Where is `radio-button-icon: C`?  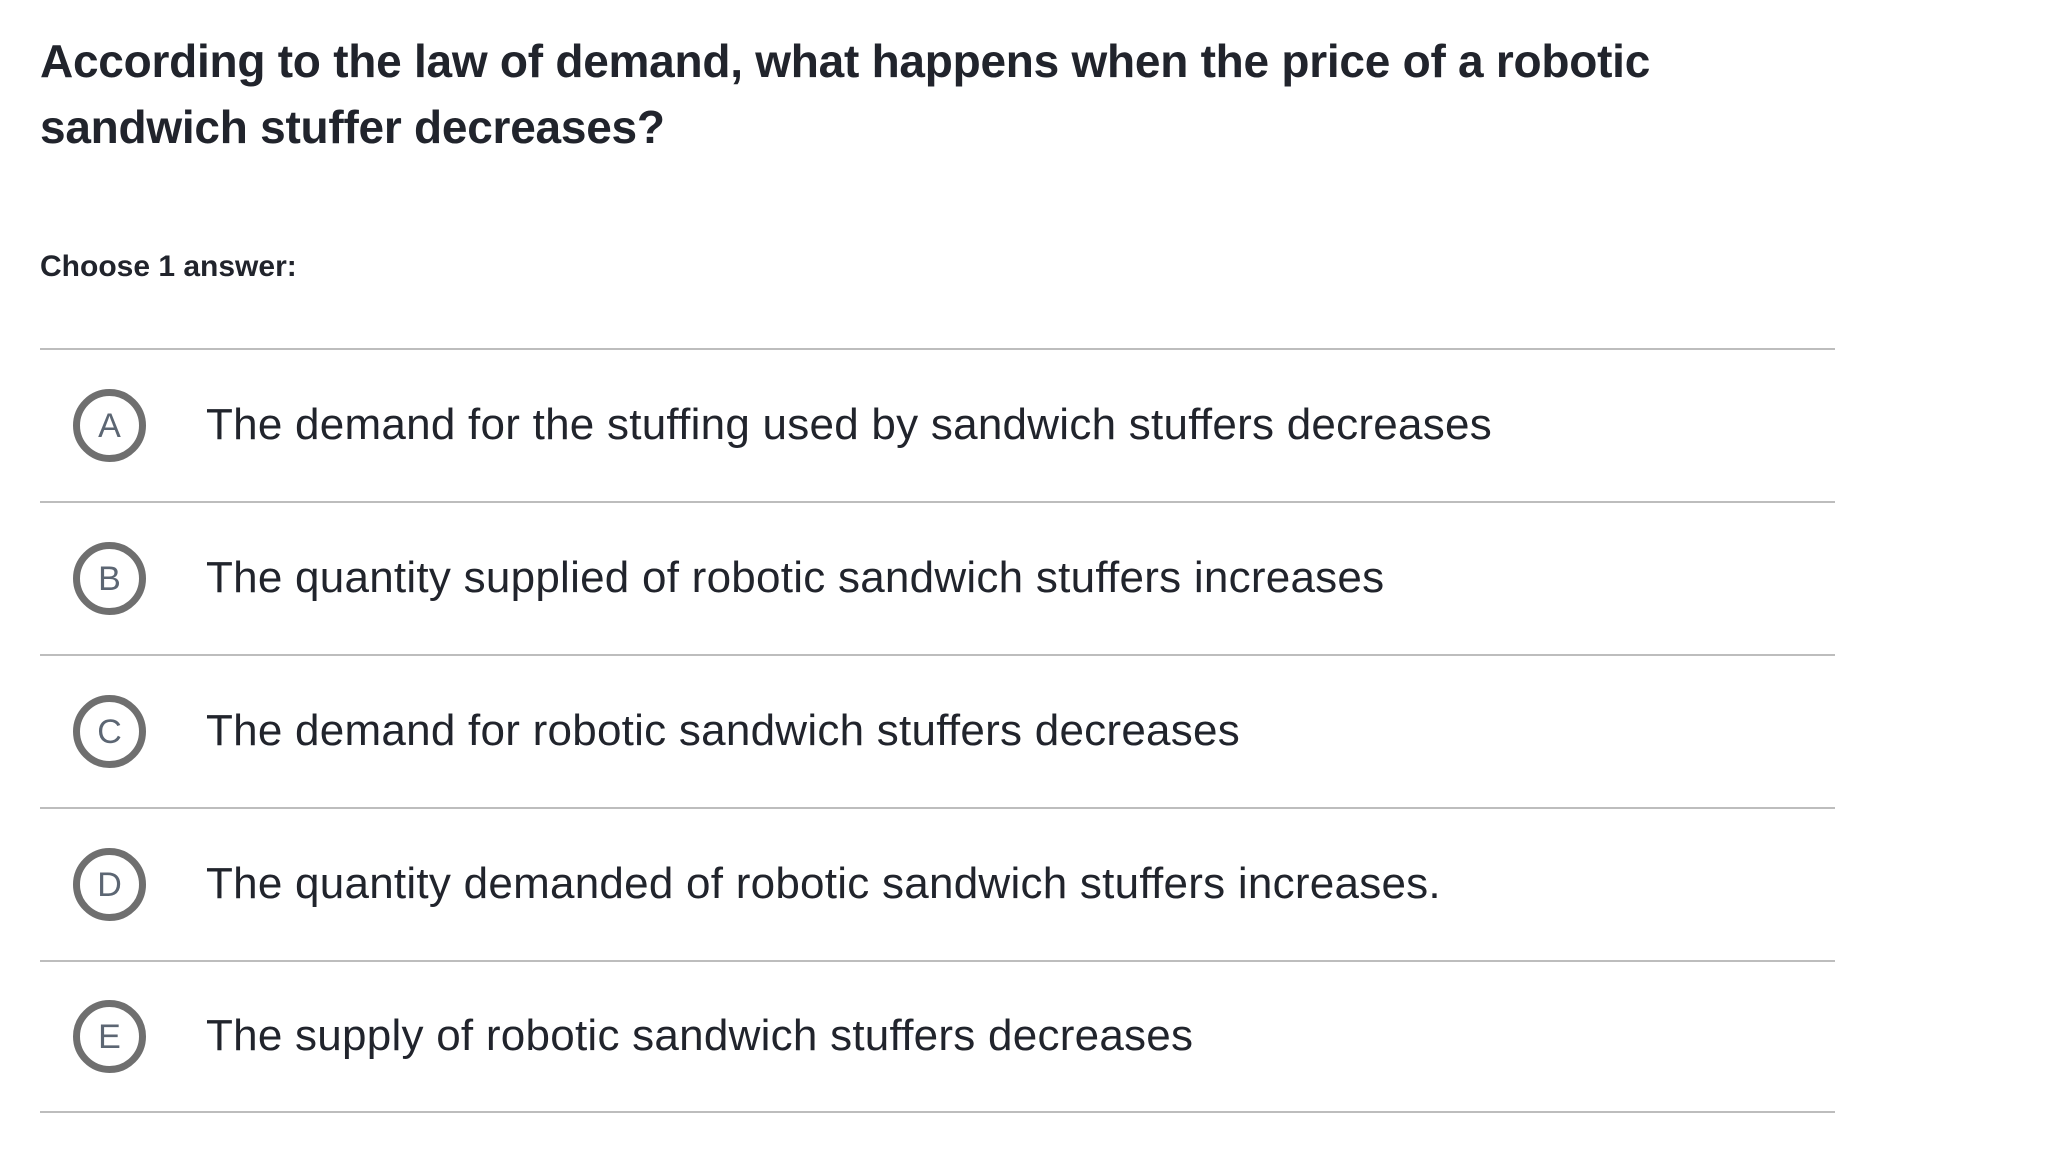
radio-button-icon: C is located at coordinates (109, 731).